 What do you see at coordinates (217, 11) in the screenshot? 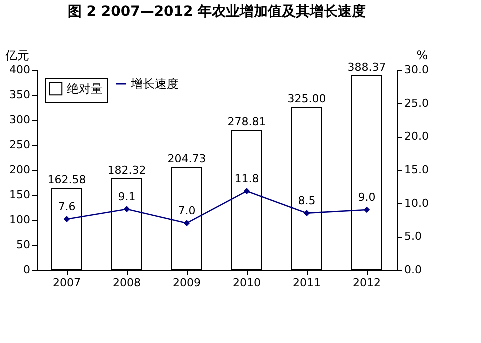
I see `chart-title: 图 2 2007—2012 年农业增加值及其增长速度` at bounding box center [217, 11].